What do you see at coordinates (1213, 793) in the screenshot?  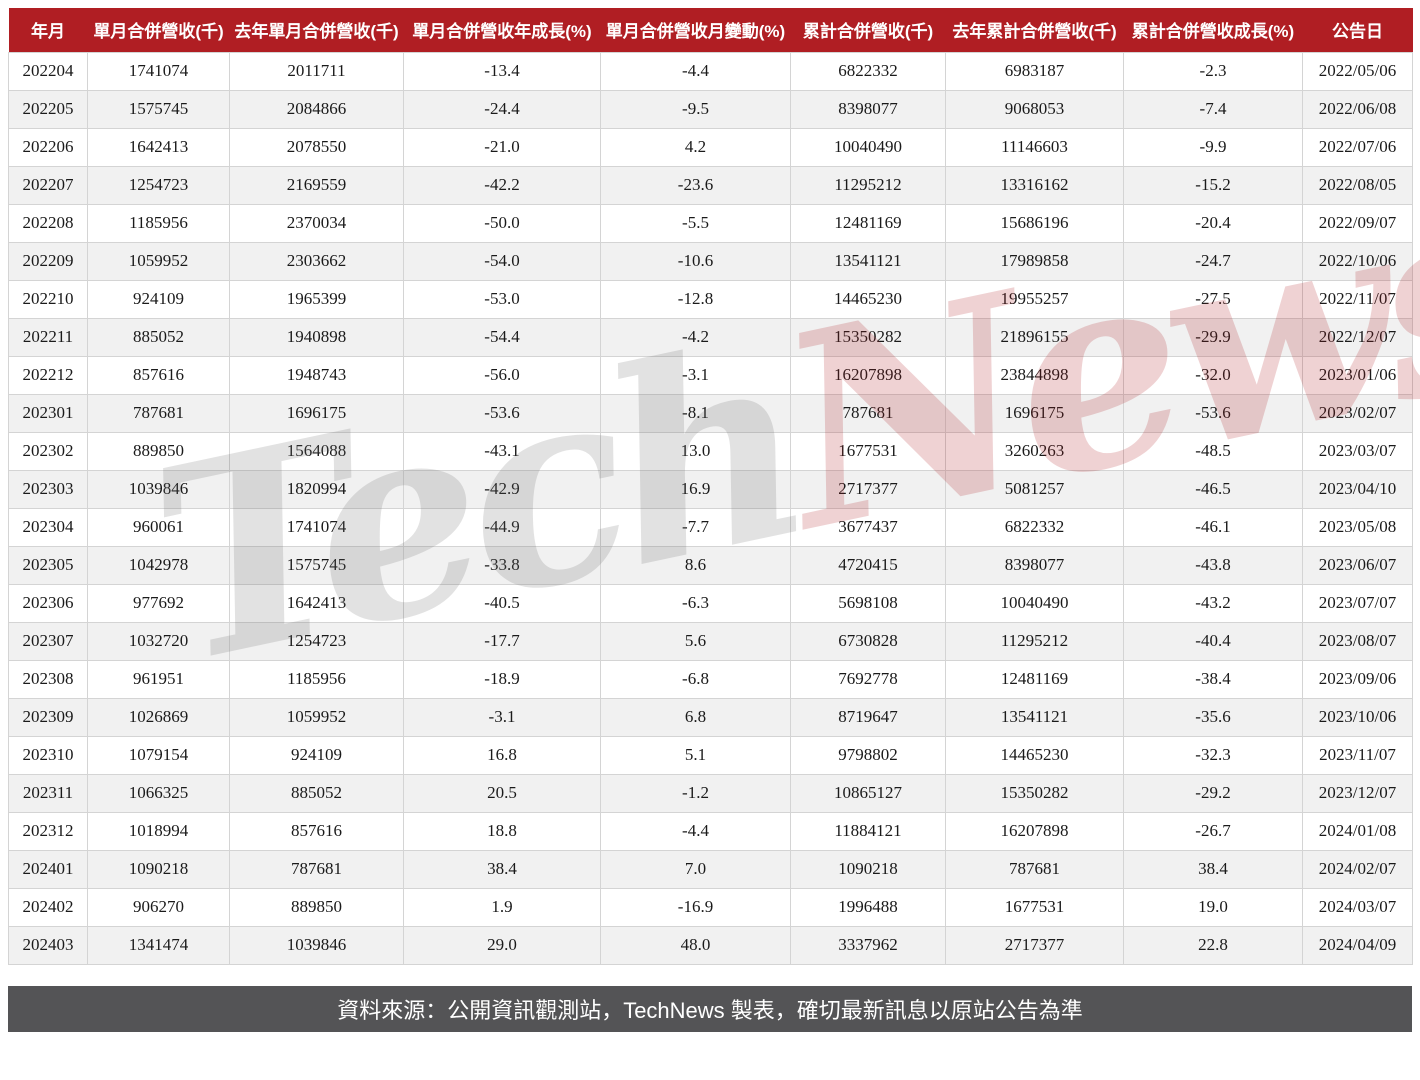 I see `cell-cumulative-growth: -29.2` at bounding box center [1213, 793].